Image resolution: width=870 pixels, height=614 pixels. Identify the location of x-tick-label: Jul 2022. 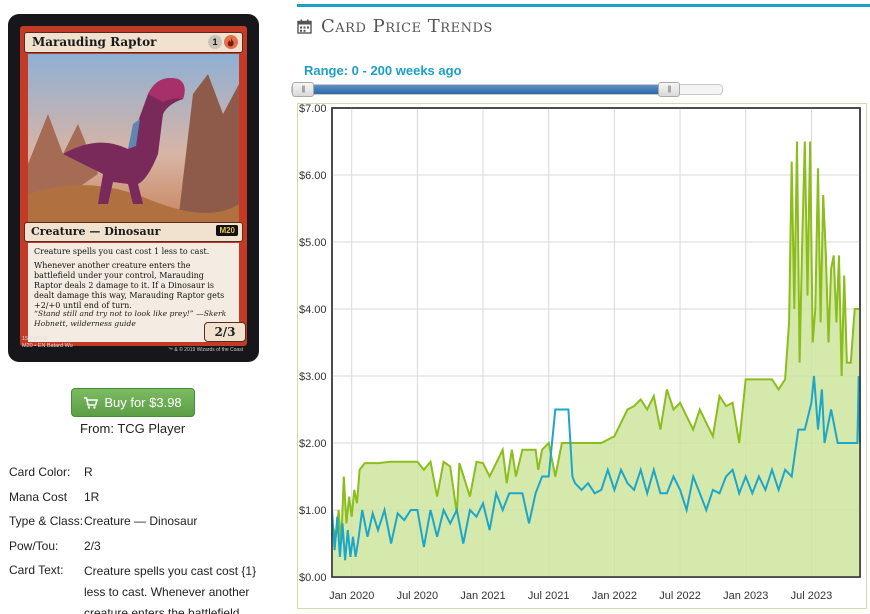
(680, 596).